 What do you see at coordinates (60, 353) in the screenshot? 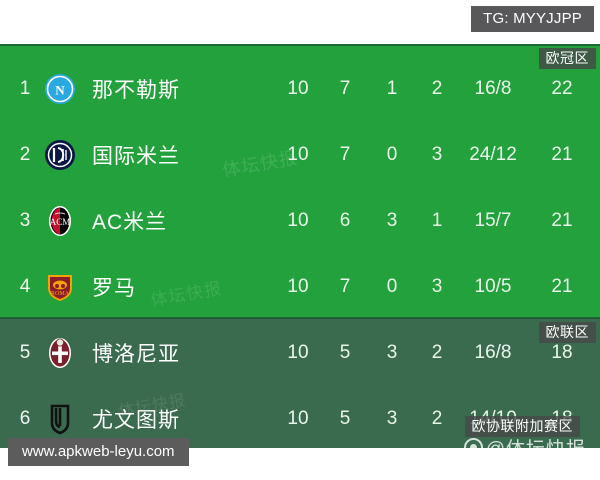
I see `bologna-crest-icon` at bounding box center [60, 353].